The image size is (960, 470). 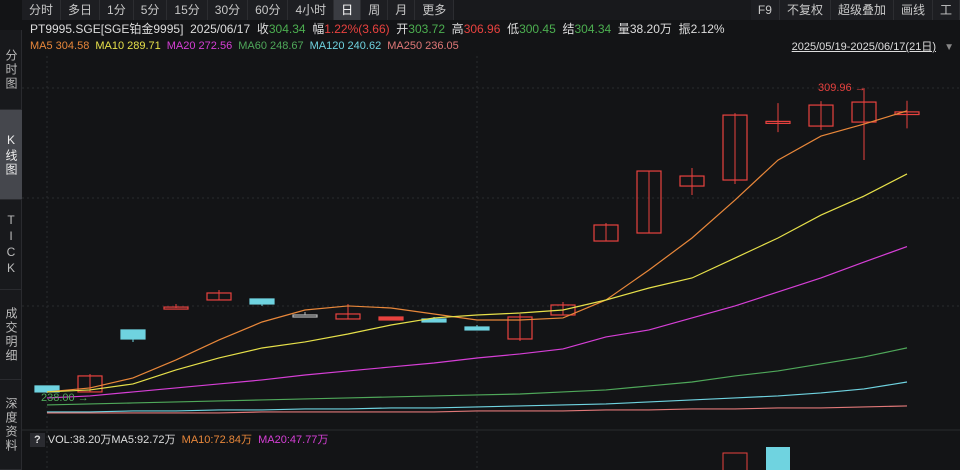 I want to click on tab-3: 5分, so click(x=150, y=10).